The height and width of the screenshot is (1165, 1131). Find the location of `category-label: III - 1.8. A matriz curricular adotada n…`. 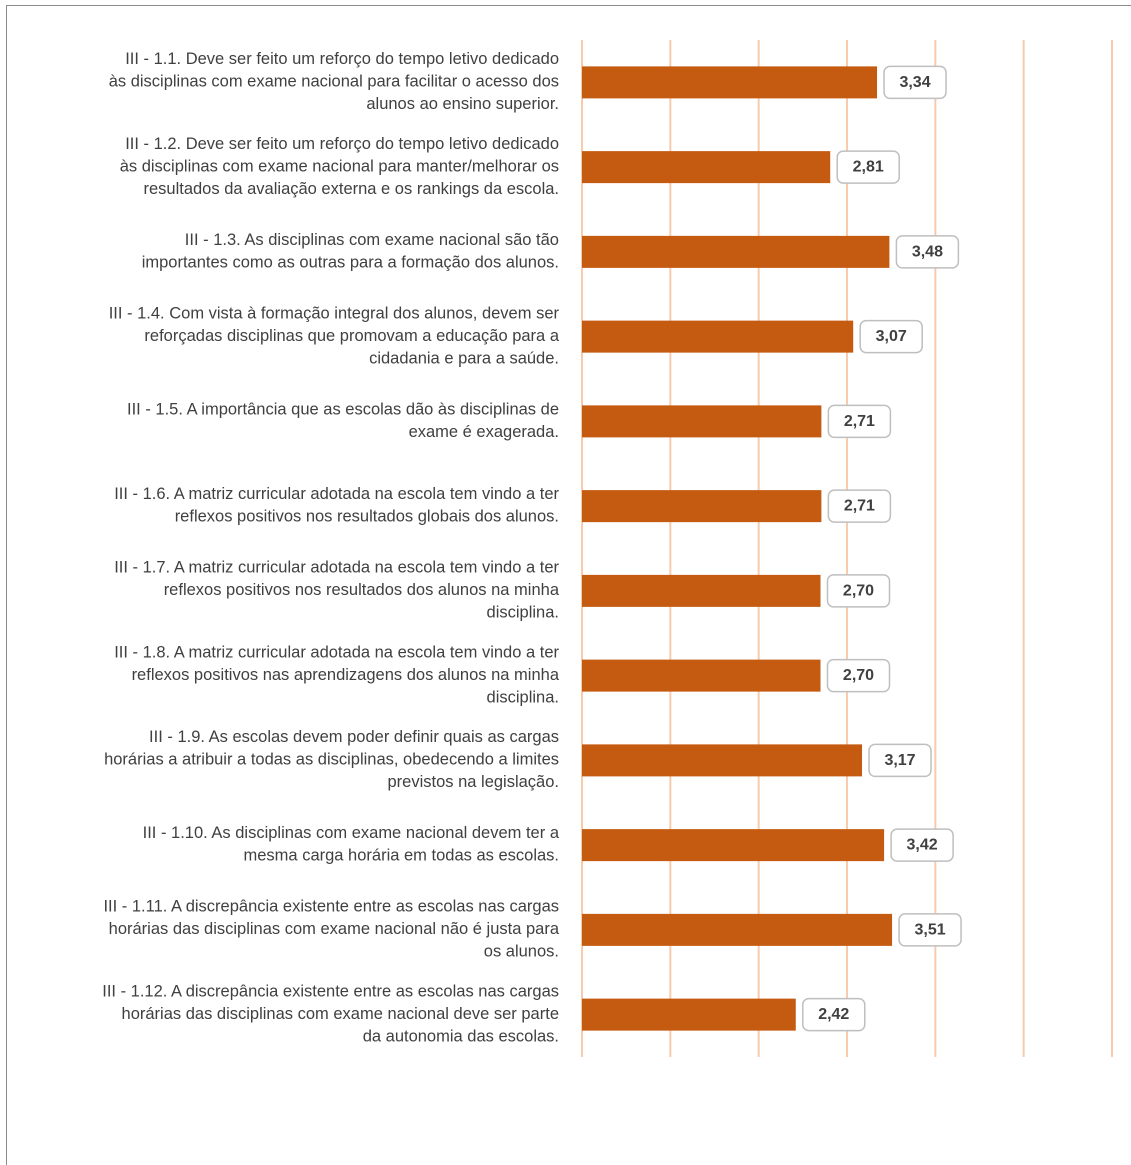

category-label: III - 1.8. A matriz curricular adotada n… is located at coordinates (337, 674).